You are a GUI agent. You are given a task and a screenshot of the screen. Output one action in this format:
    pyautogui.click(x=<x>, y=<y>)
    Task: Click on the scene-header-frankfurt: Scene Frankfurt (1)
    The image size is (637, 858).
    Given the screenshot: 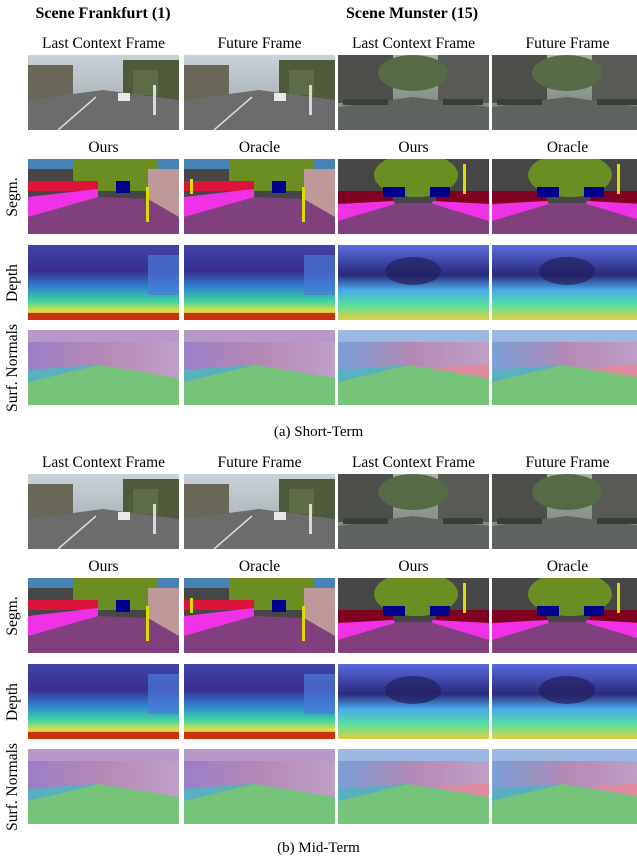 What is the action you would take?
    pyautogui.click(x=103, y=13)
    